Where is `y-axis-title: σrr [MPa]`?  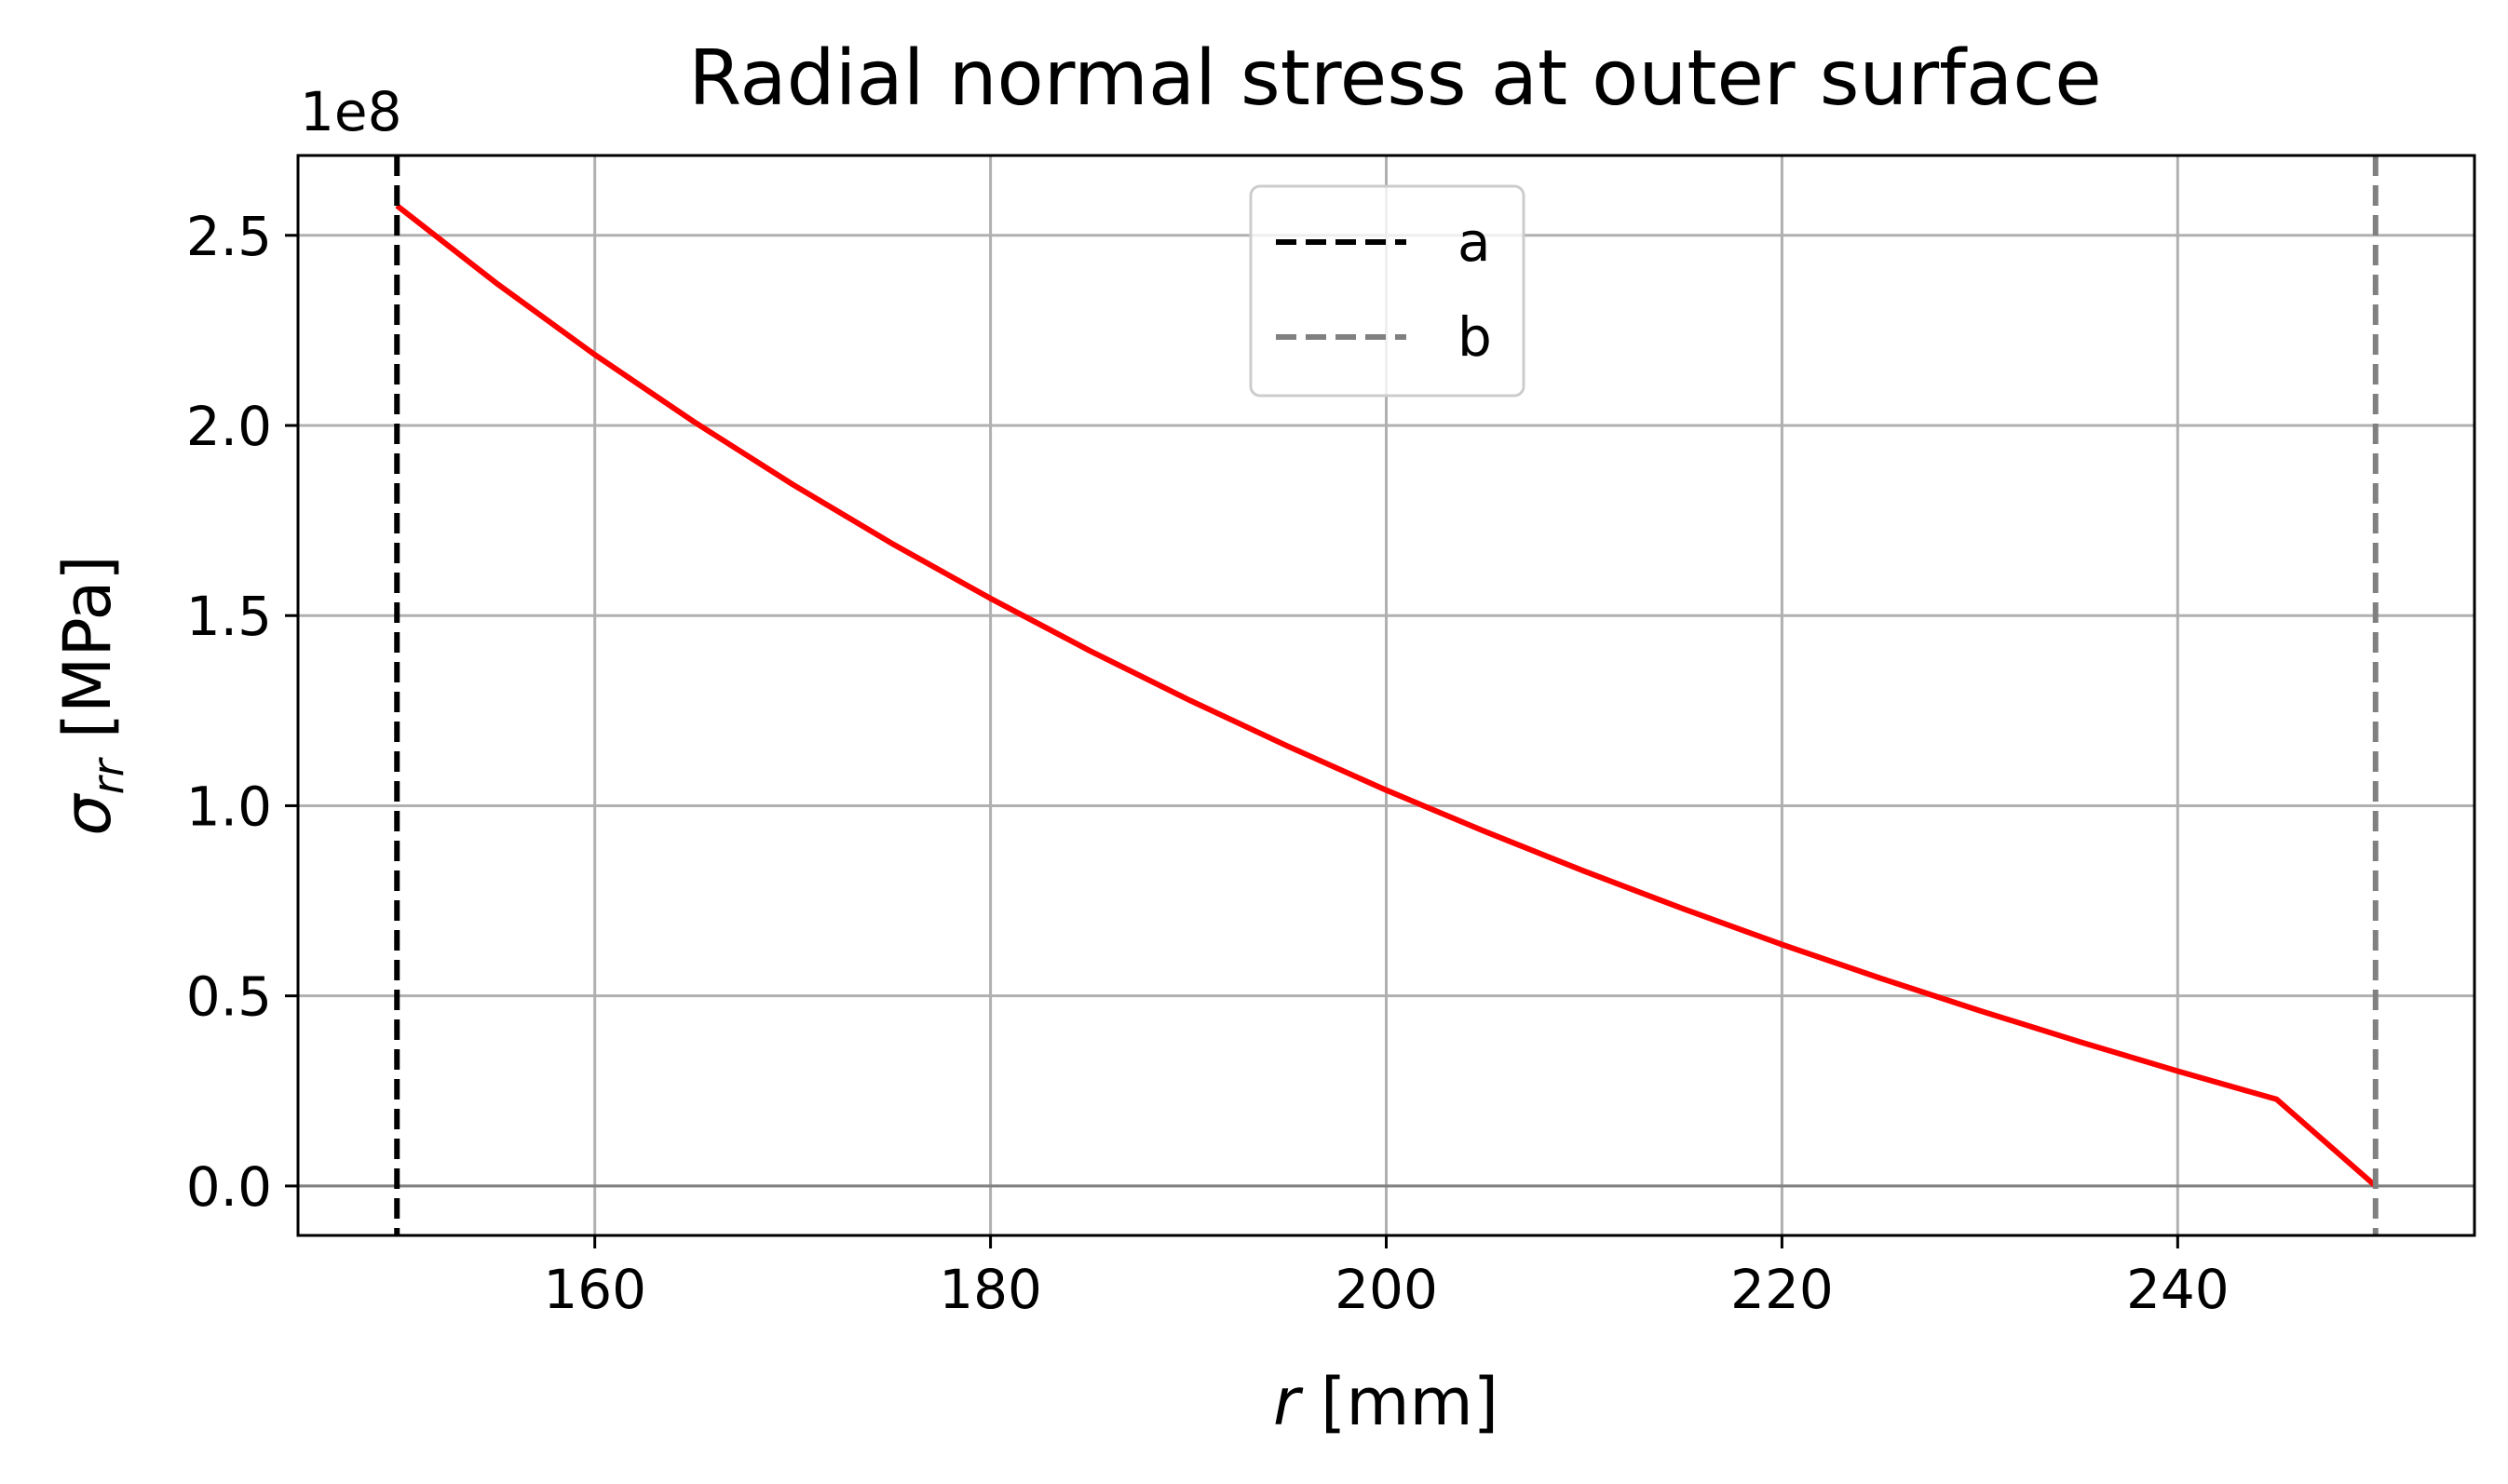 y-axis-title: σrr [MPa] is located at coordinates (91, 695).